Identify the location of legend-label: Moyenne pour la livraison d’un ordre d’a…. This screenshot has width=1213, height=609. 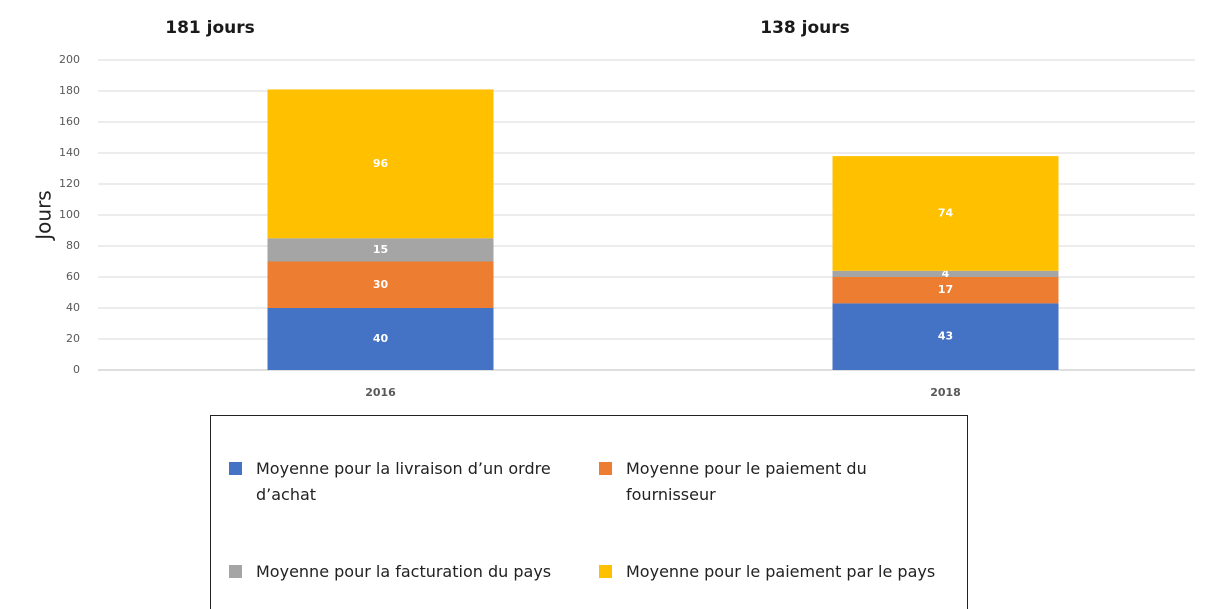
(403, 481).